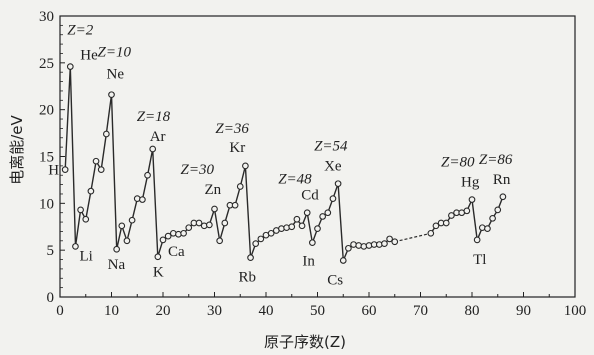  I want to click on x-tick-label: 40, so click(266, 311).